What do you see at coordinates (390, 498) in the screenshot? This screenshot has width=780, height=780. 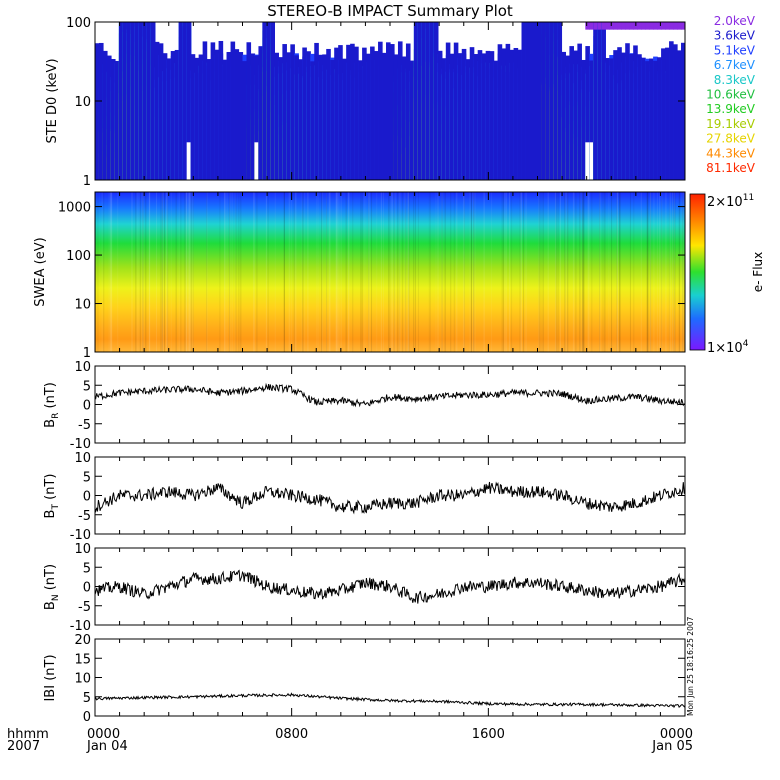 I see `bt-trace` at bounding box center [390, 498].